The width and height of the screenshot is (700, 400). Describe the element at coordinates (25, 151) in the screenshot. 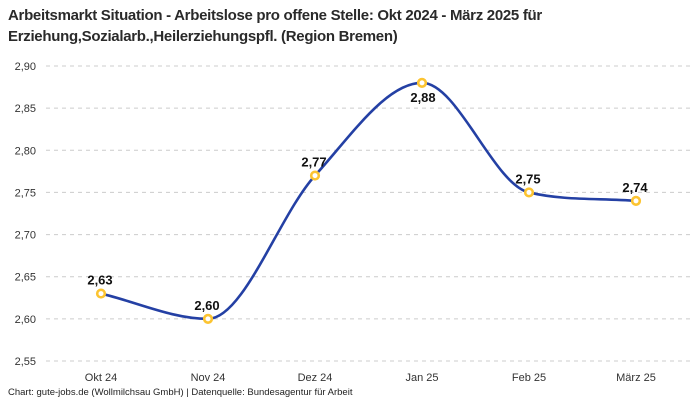

I see `y-tick-label: 2,80` at that location.